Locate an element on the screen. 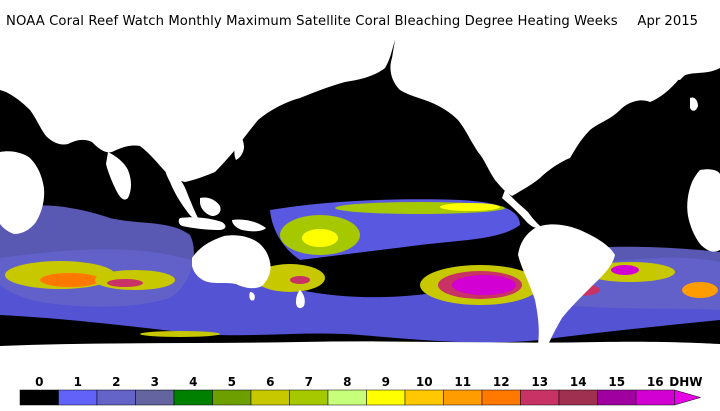  central-america is located at coordinates (521, 209).